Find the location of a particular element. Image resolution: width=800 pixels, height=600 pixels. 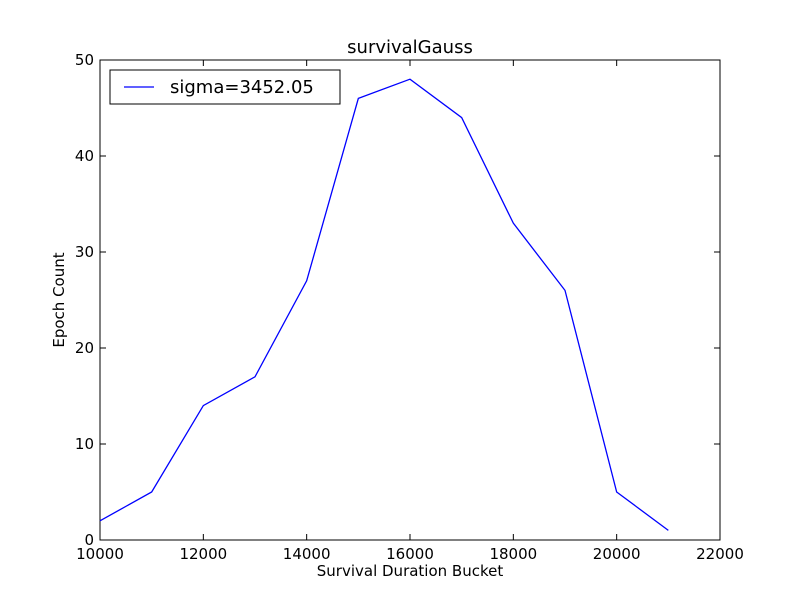

legend-series-label: sigma=3452.05 is located at coordinates (242, 87).